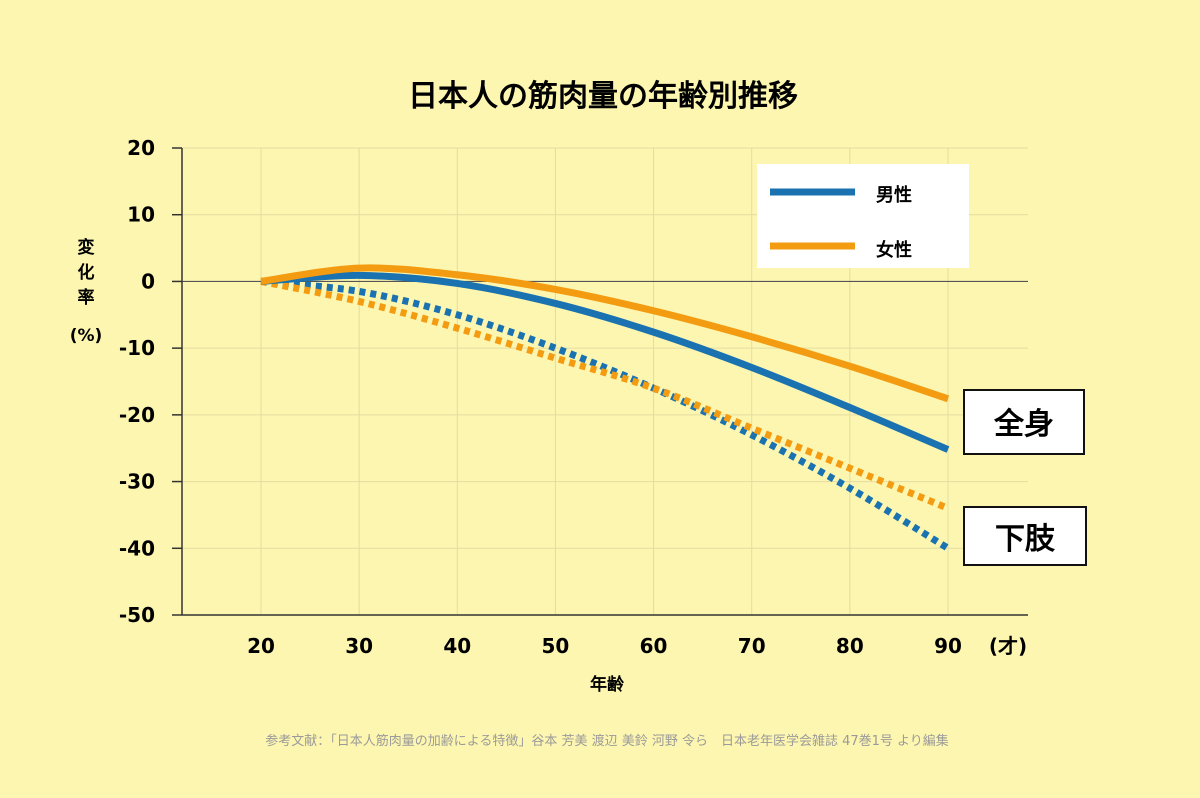 The width and height of the screenshot is (1200, 798). I want to click on annotation-whole-body: 全身, so click(1024, 422).